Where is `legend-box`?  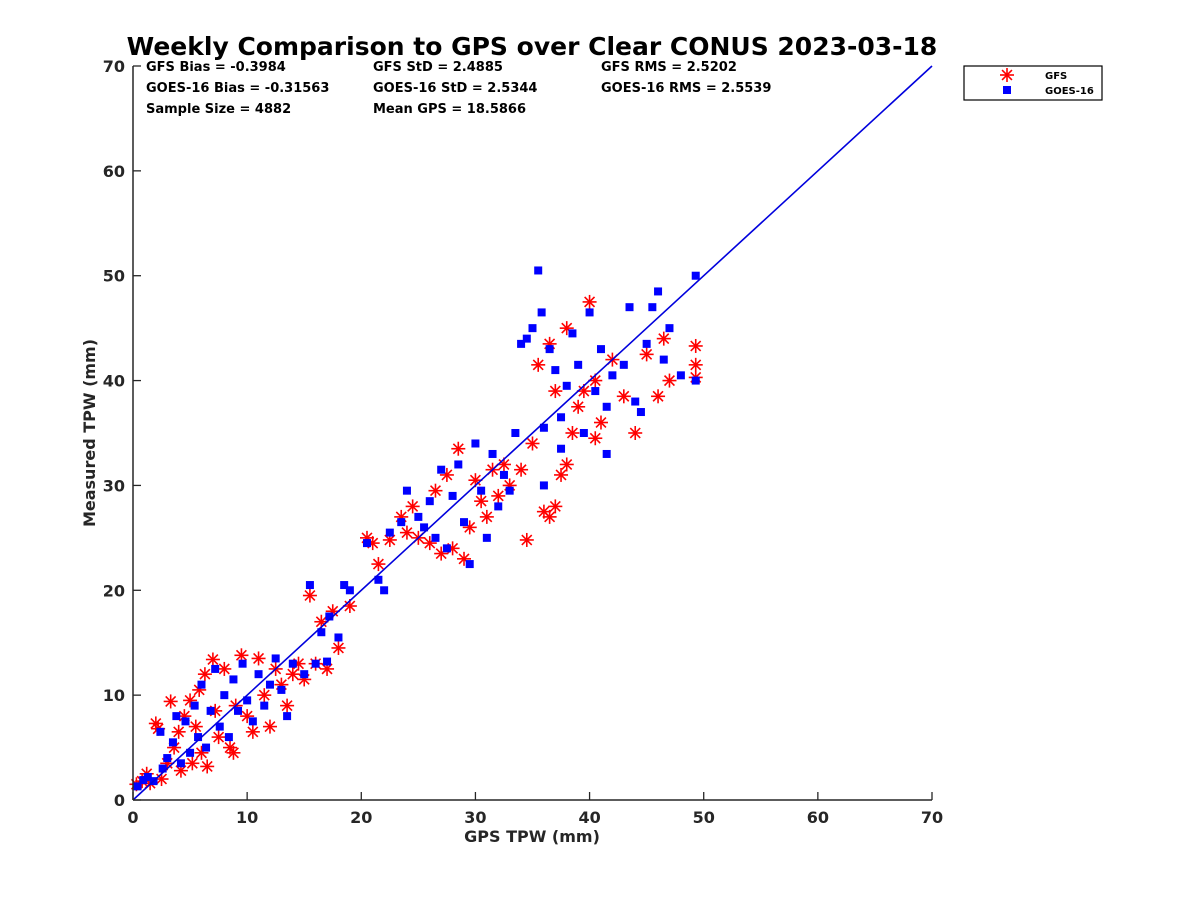
legend-box is located at coordinates (1033, 83).